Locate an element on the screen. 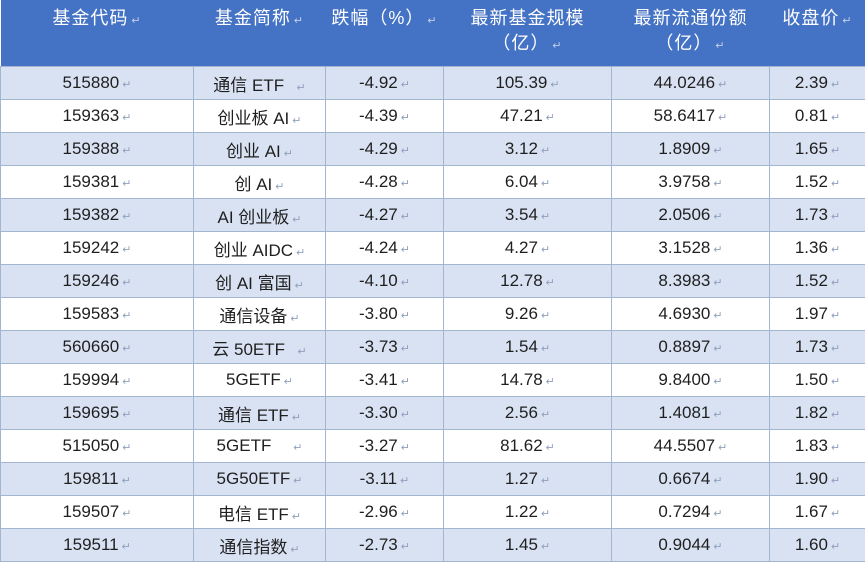 This screenshot has width=865, height=562. circulating-shares-cell: 0.6674↵ is located at coordinates (691, 479).